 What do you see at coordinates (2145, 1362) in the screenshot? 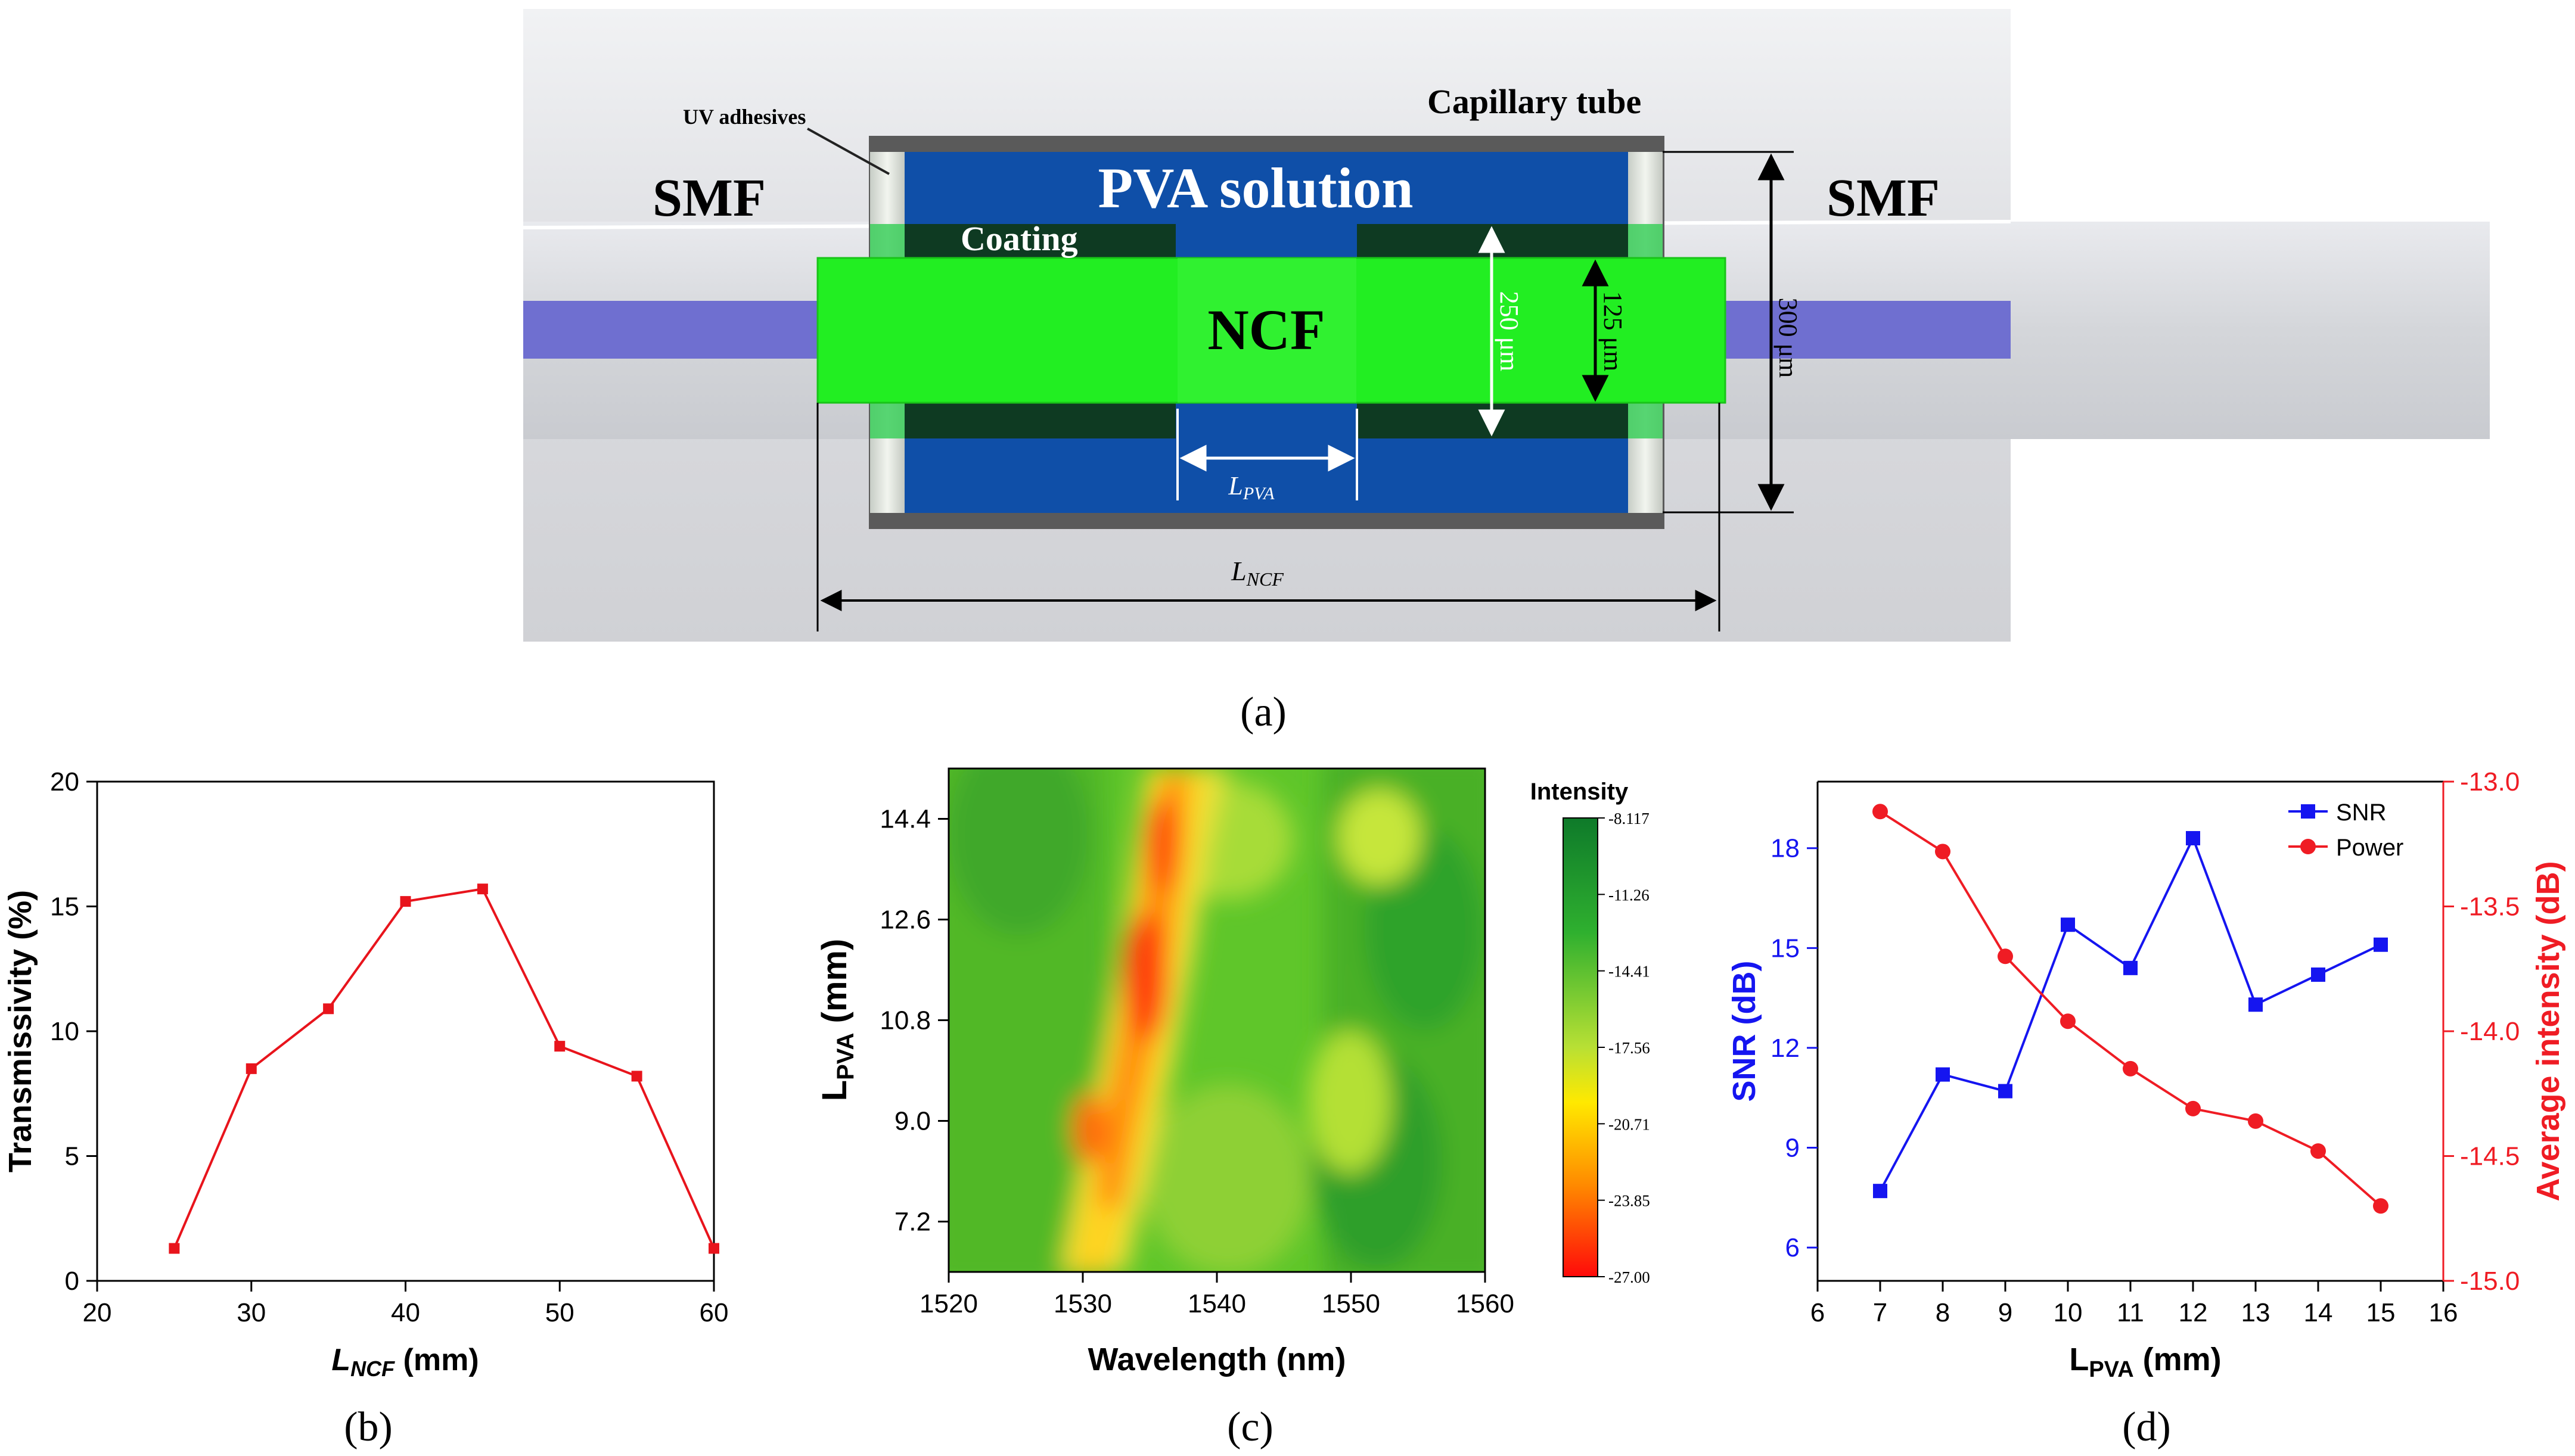
I see `chart-d-xlabel: LPVA (mm)` at bounding box center [2145, 1362].